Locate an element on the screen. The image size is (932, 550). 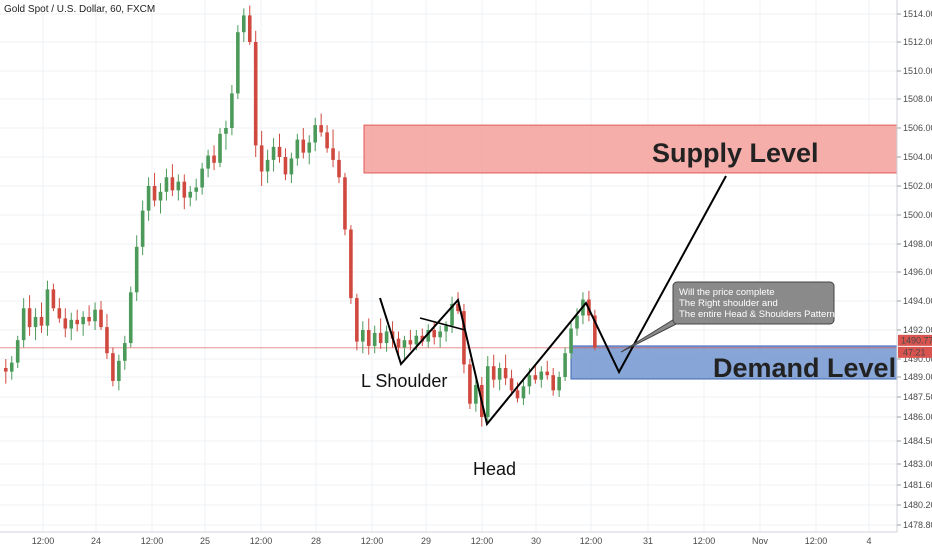
countdown-text: 47:21 is located at coordinates (914, 352).